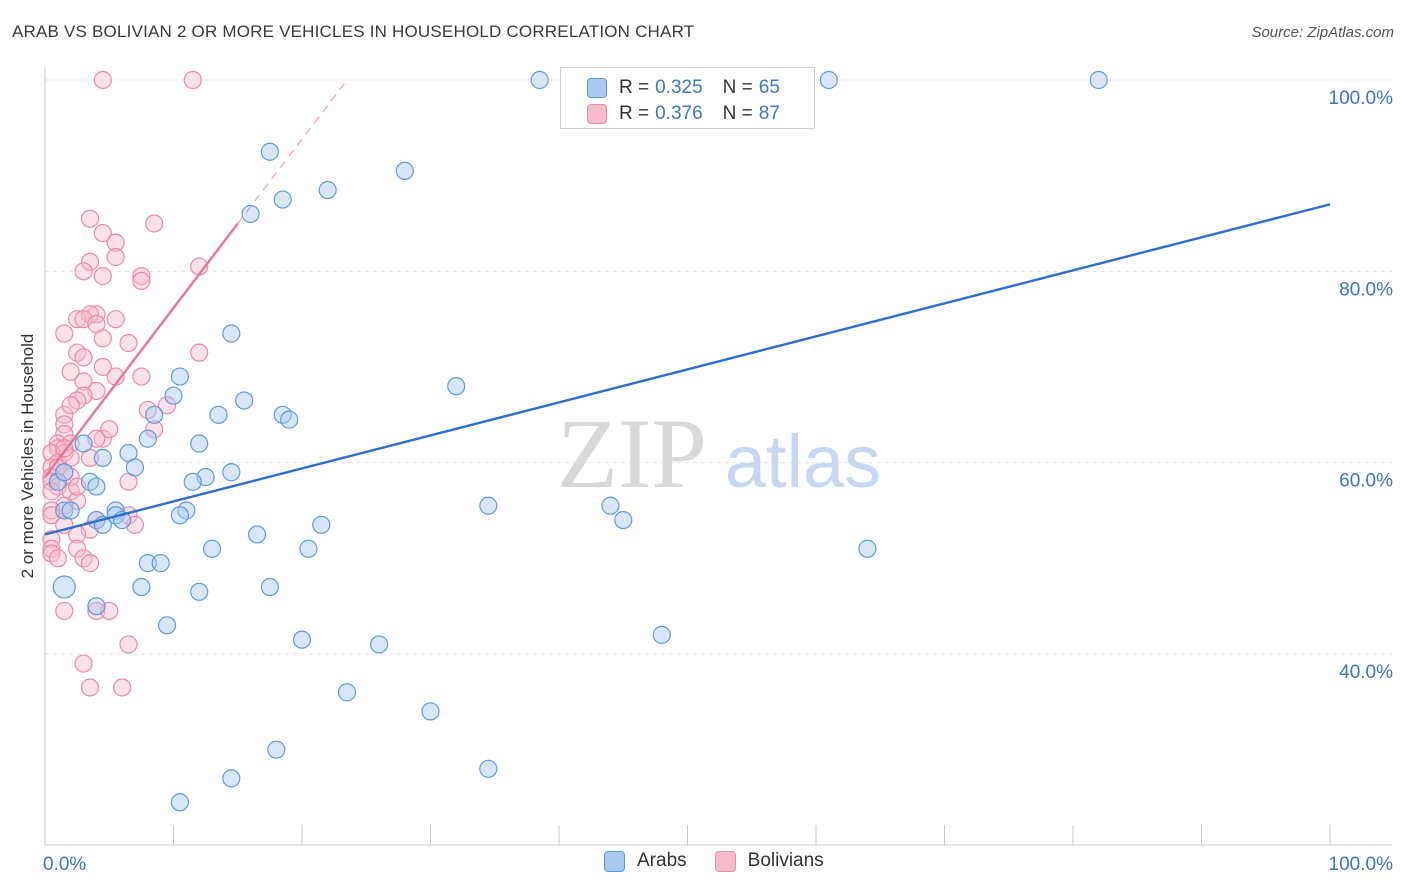 The height and width of the screenshot is (892, 1406). I want to click on arabs-n-label: N =, so click(737, 87).